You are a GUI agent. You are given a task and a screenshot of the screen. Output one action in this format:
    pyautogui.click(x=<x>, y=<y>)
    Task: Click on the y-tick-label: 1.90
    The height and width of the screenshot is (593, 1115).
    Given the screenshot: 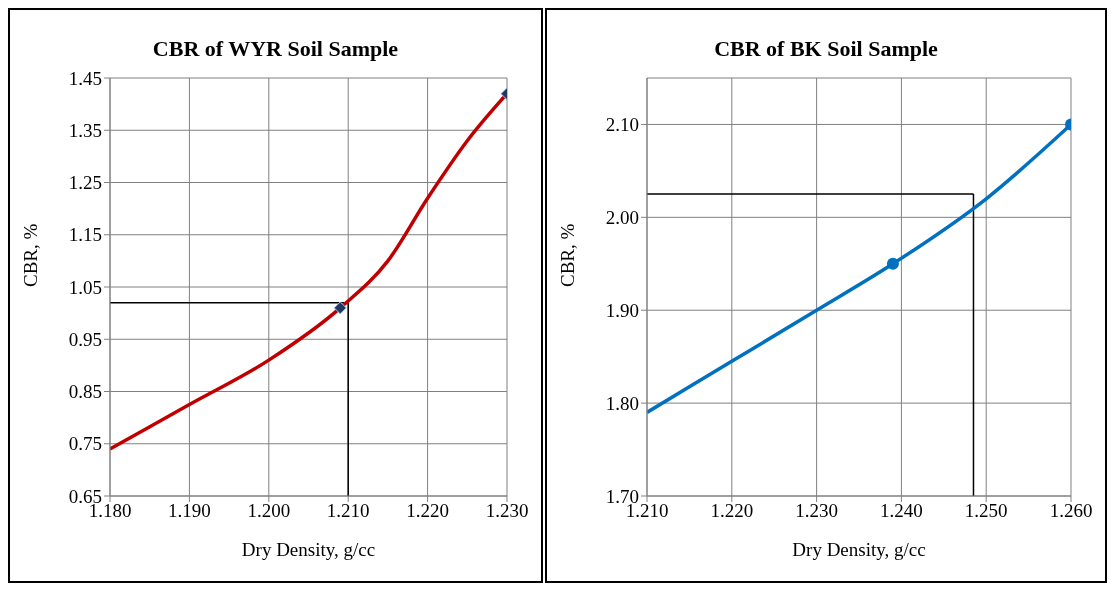 What is the action you would take?
    pyautogui.click(x=622, y=310)
    